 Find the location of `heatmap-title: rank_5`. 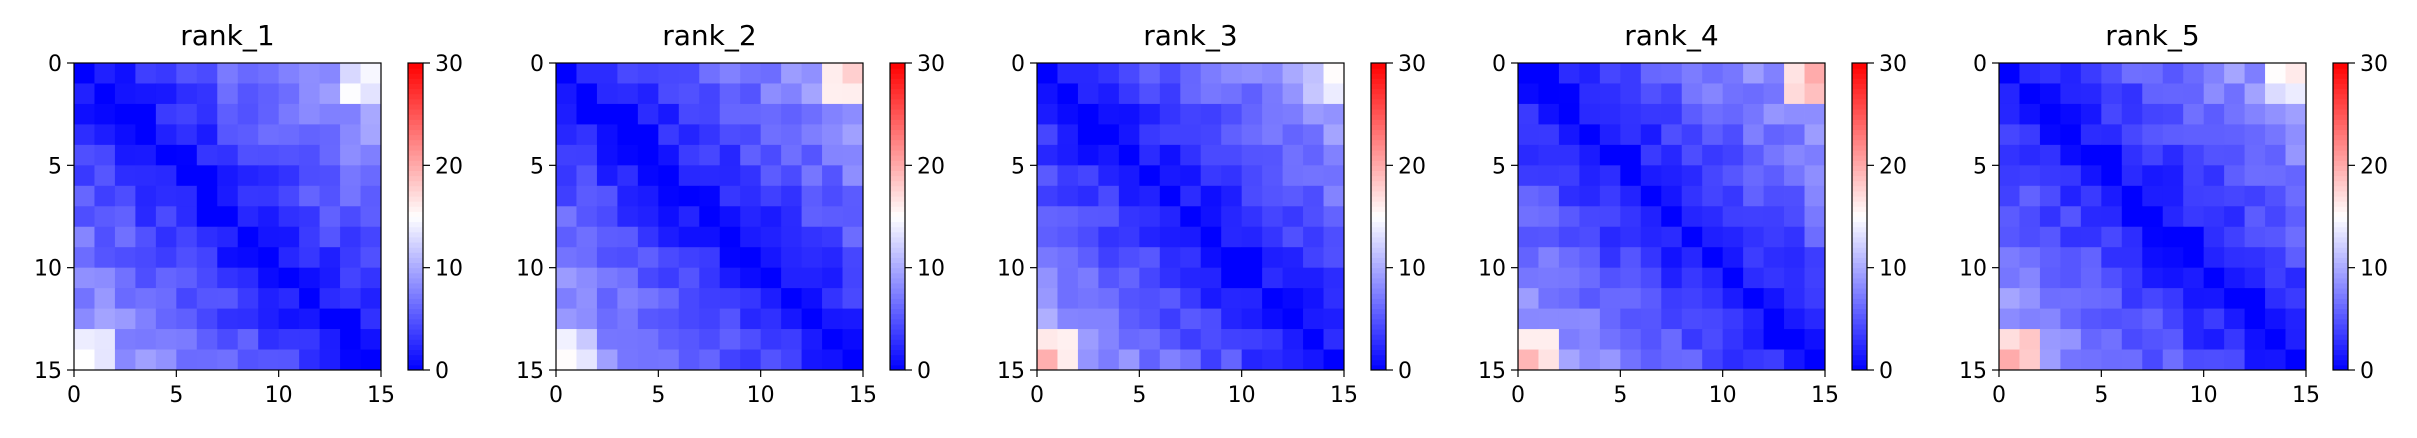

heatmap-title: rank_5 is located at coordinates (2152, 35).